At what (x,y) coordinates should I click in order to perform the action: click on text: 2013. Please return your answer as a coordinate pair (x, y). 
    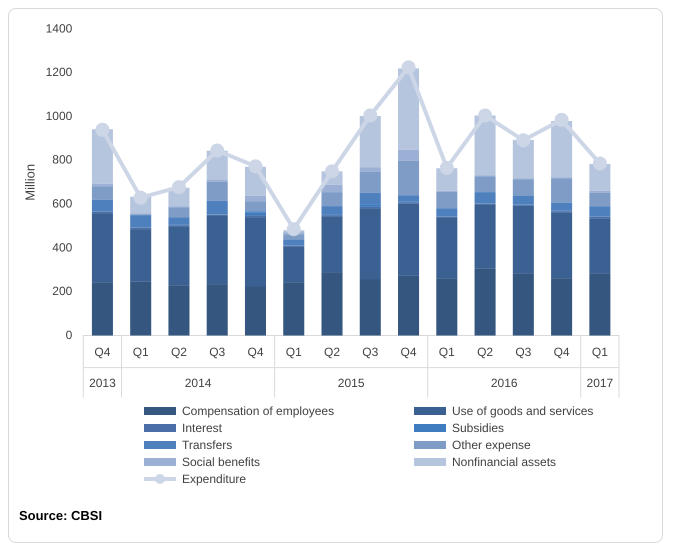
    Looking at the image, I should click on (102, 383).